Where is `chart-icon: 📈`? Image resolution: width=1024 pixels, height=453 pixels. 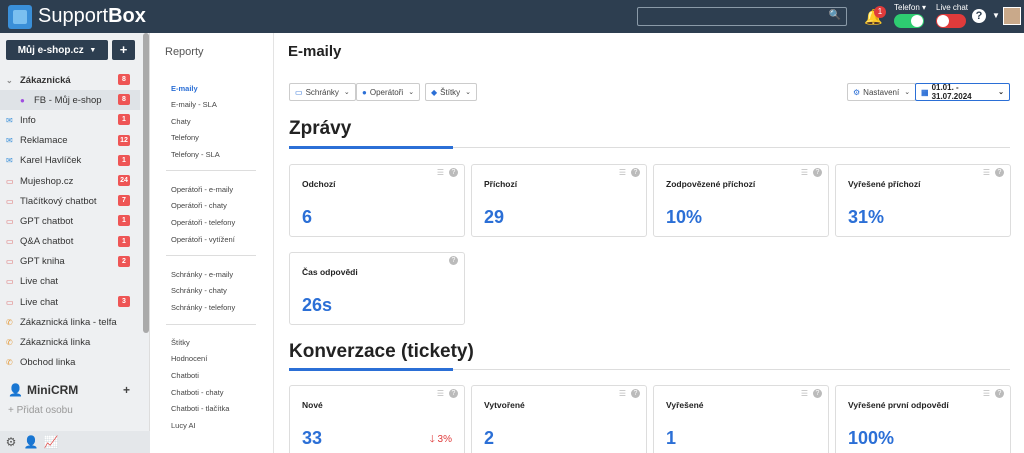
chart-icon: 📈 is located at coordinates (51, 442).